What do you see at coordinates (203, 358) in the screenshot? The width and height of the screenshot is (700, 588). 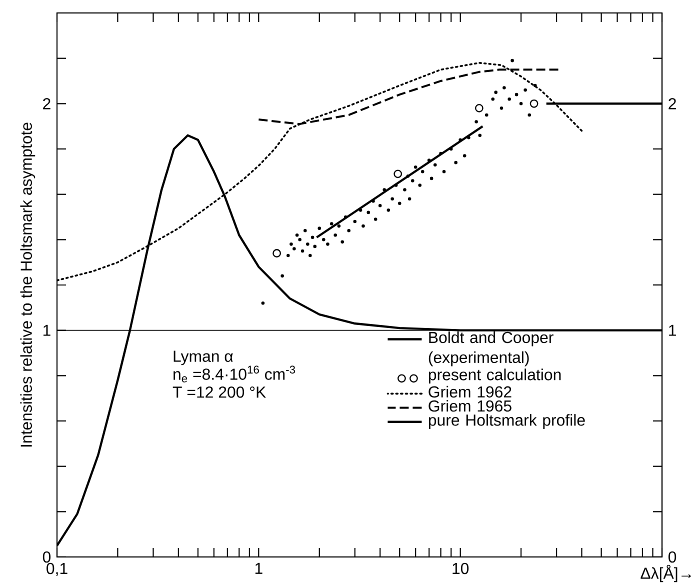 I see `annotation: Lyman α` at bounding box center [203, 358].